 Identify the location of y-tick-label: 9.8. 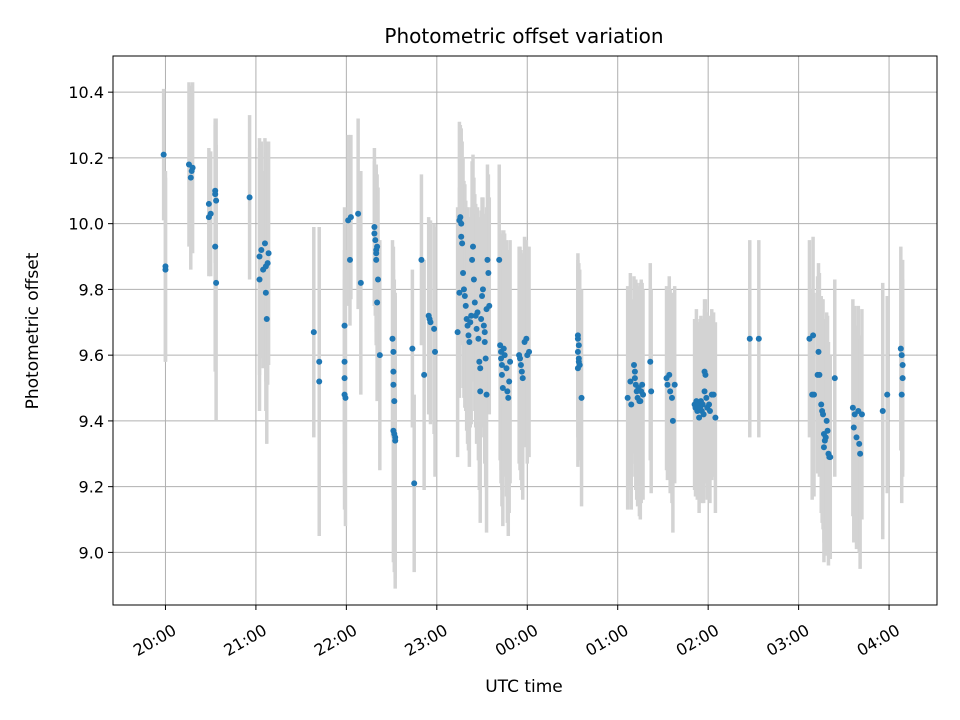
(91, 289).